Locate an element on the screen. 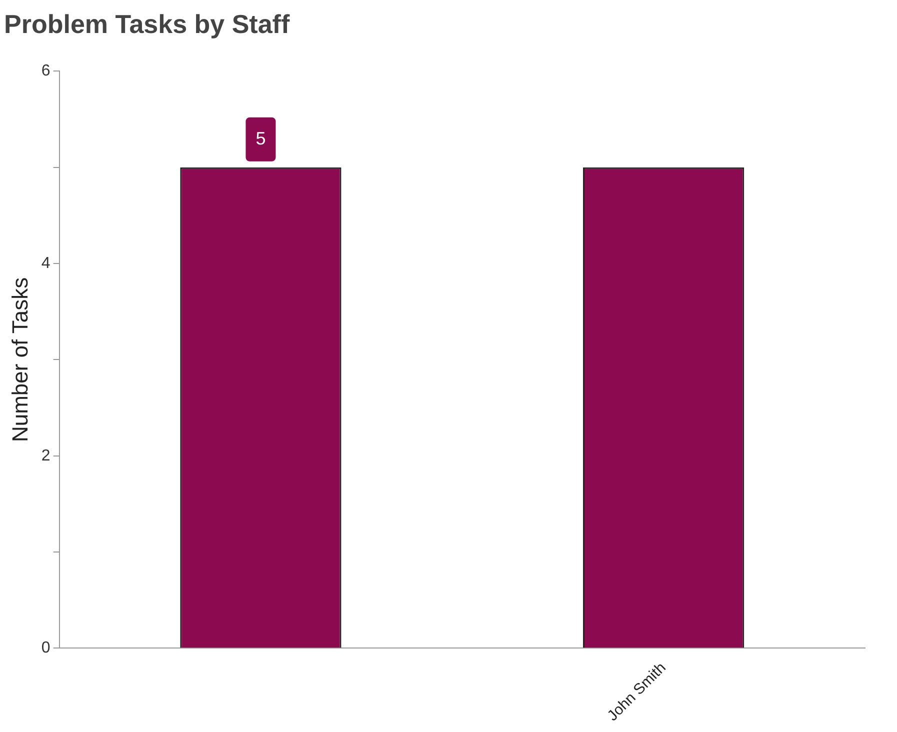 Image resolution: width=897 pixels, height=732 pixels. y-tick-label: 2 is located at coordinates (45, 455).